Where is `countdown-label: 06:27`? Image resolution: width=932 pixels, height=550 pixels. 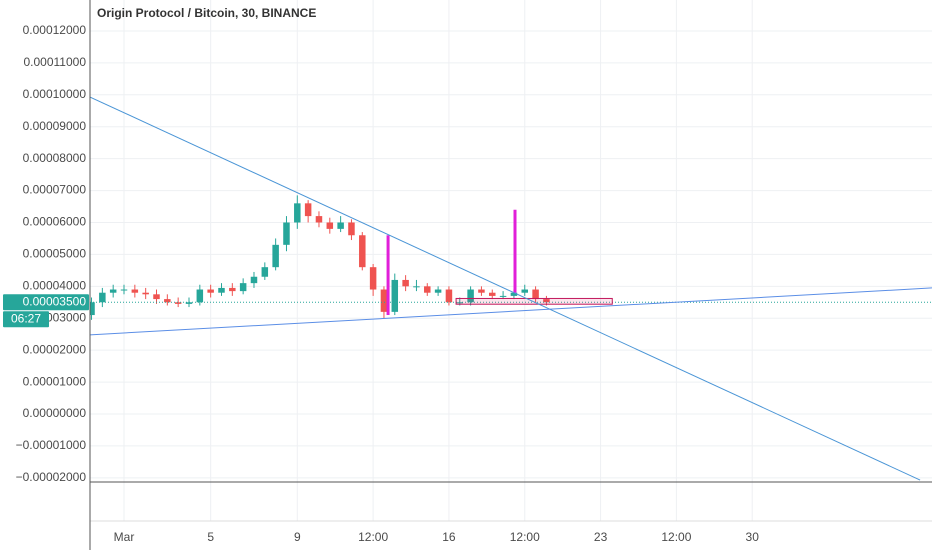
countdown-label: 06:27 is located at coordinates (26, 318).